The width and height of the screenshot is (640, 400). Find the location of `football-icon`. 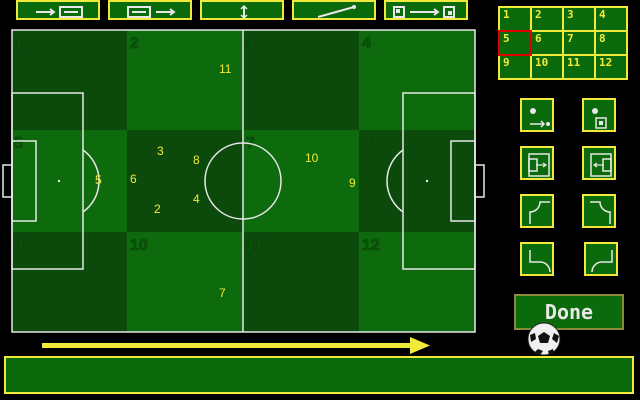

football-icon is located at coordinates (544, 339).